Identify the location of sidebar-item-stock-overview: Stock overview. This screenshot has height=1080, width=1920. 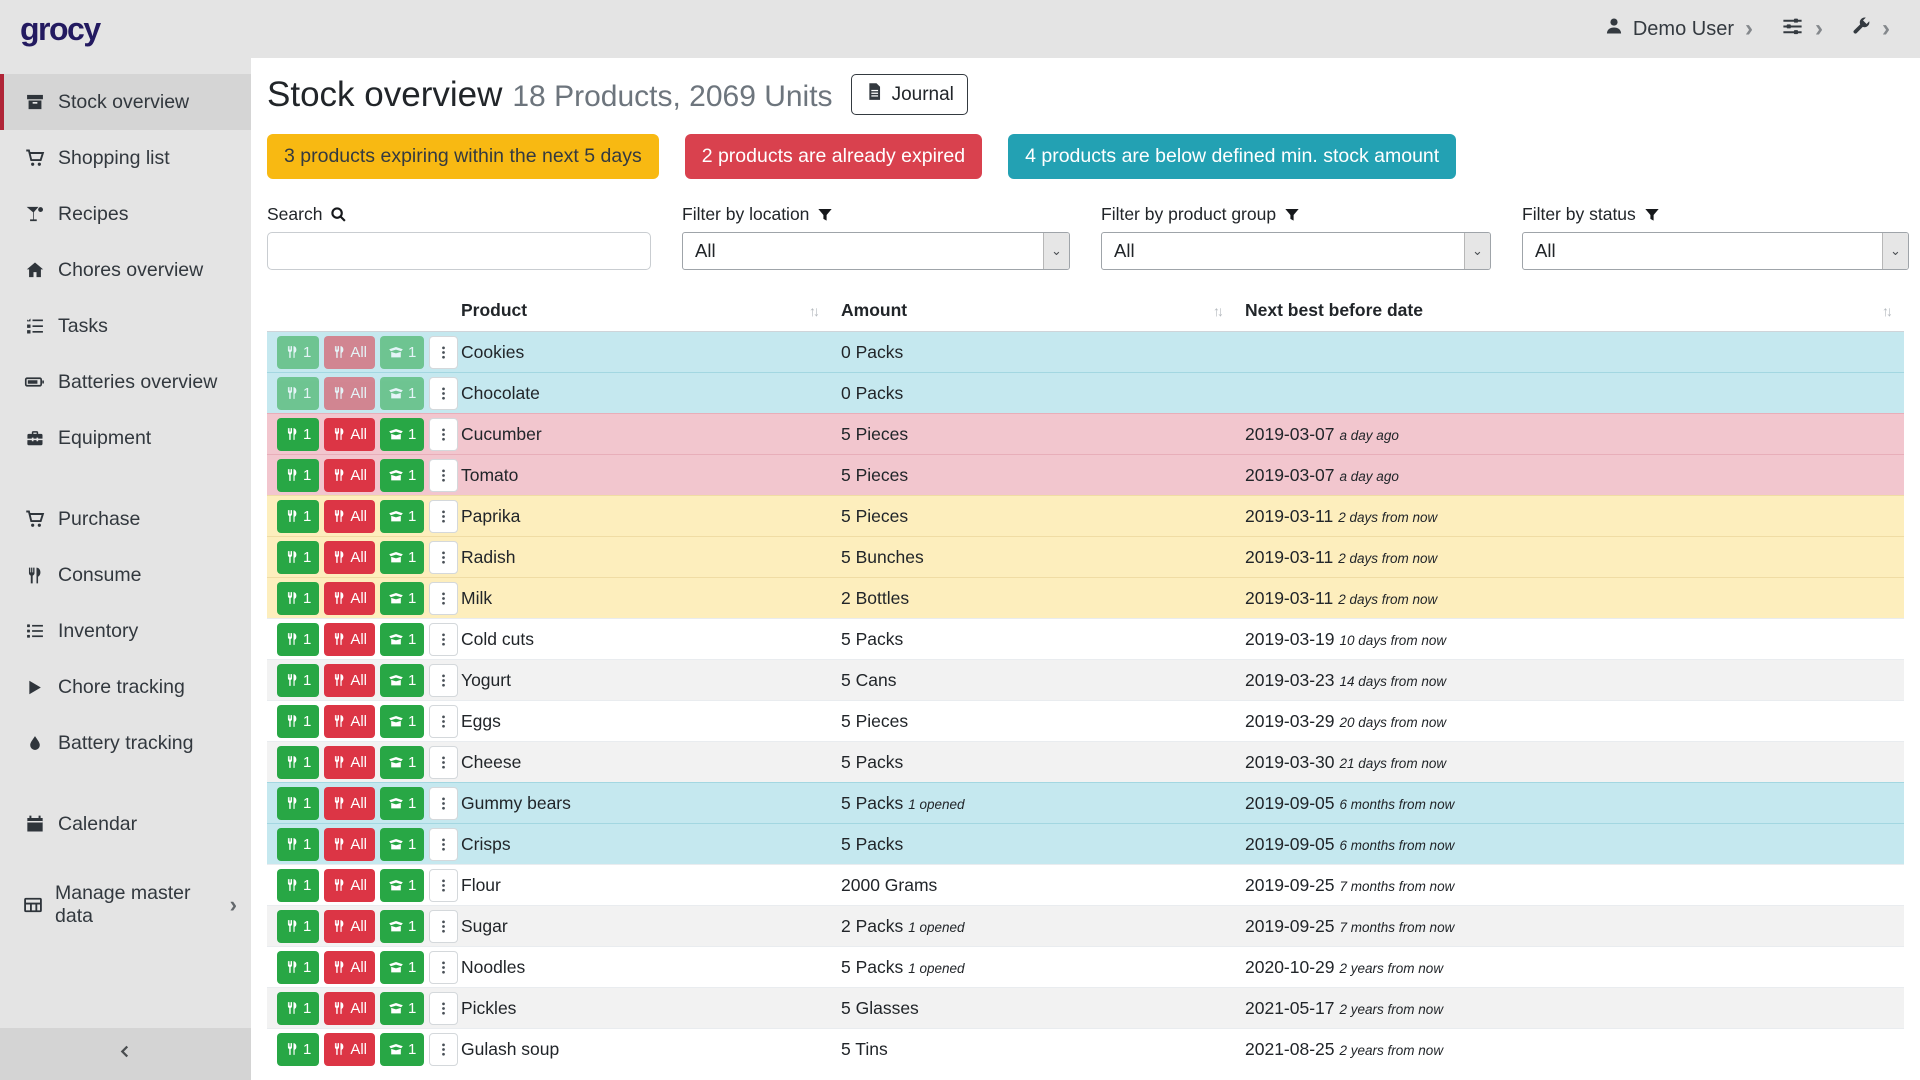
(125, 102).